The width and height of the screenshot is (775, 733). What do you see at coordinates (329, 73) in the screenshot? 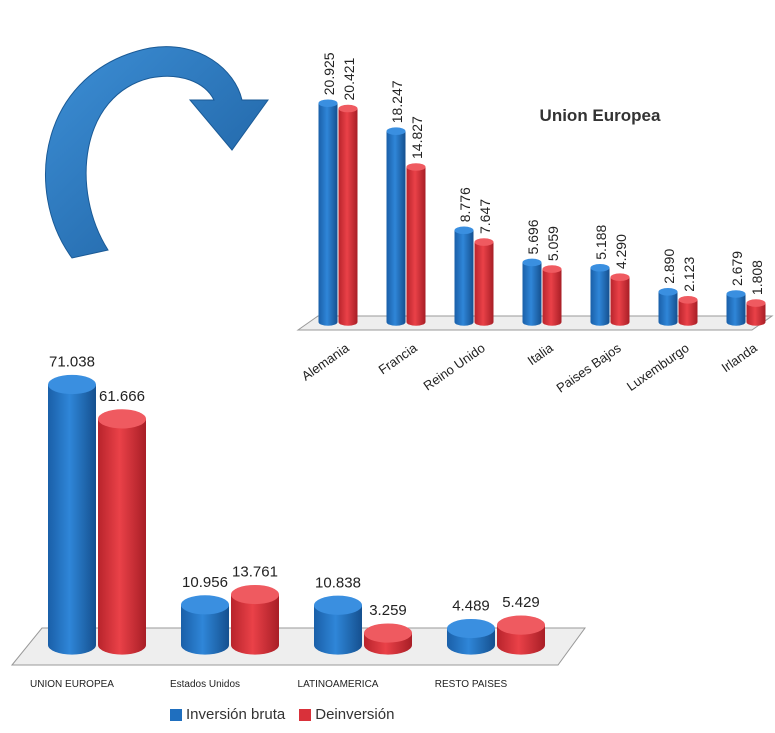
I see `upper-value-label: 20.925` at bounding box center [329, 73].